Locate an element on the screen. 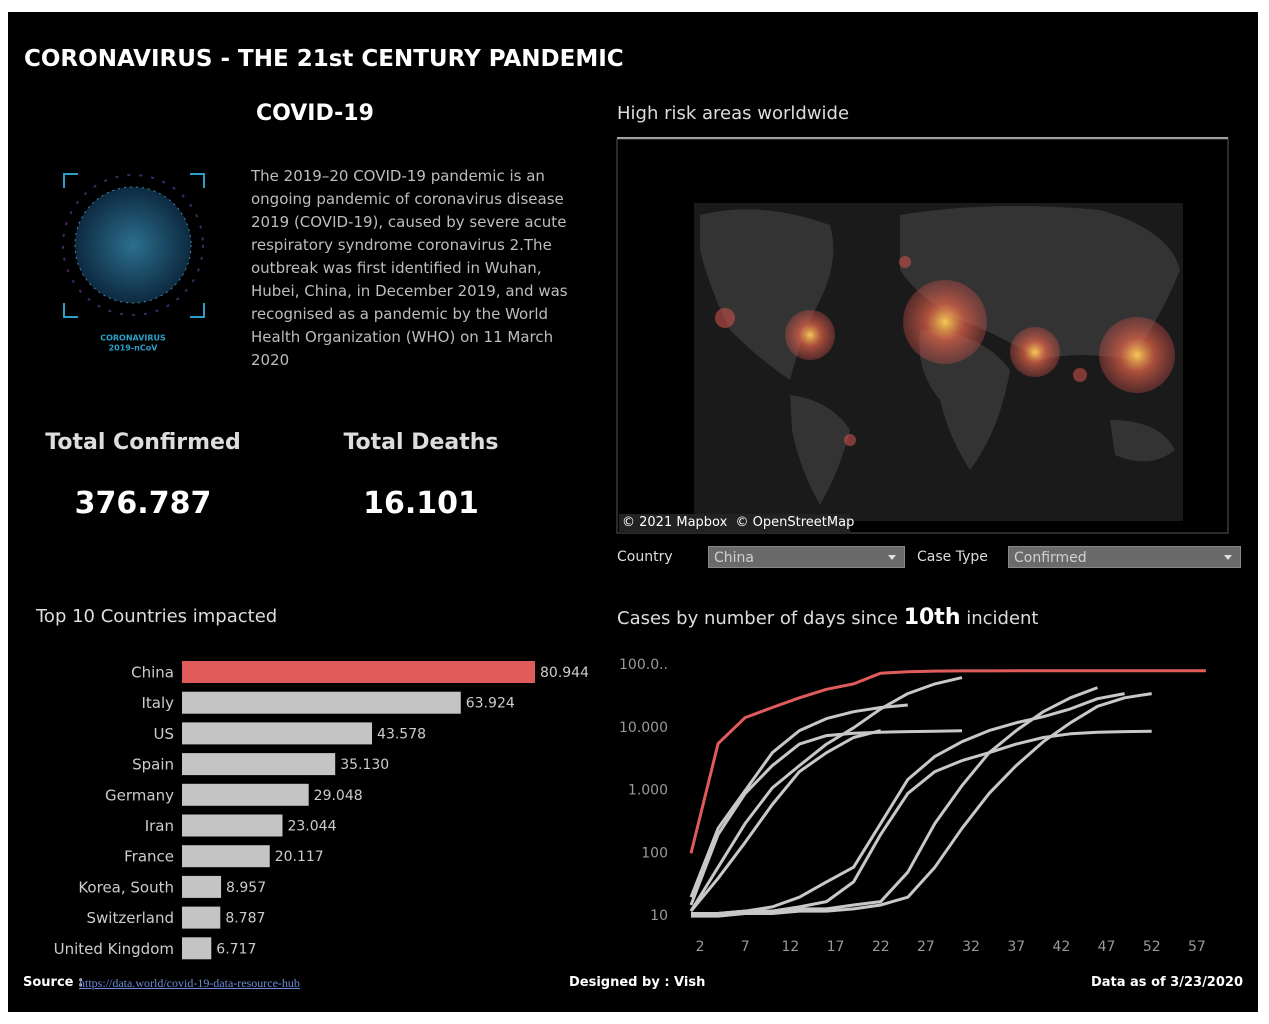  filter-dropdown: Confirmed is located at coordinates (1124, 557).